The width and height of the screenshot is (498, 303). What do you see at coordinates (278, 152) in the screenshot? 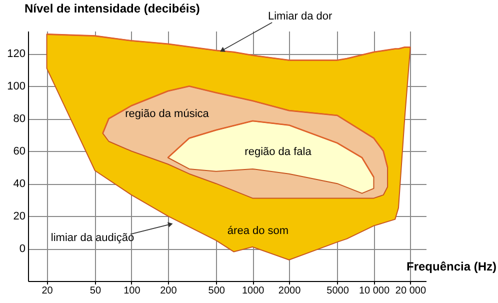
I see `annotation: região da fala` at bounding box center [278, 152].